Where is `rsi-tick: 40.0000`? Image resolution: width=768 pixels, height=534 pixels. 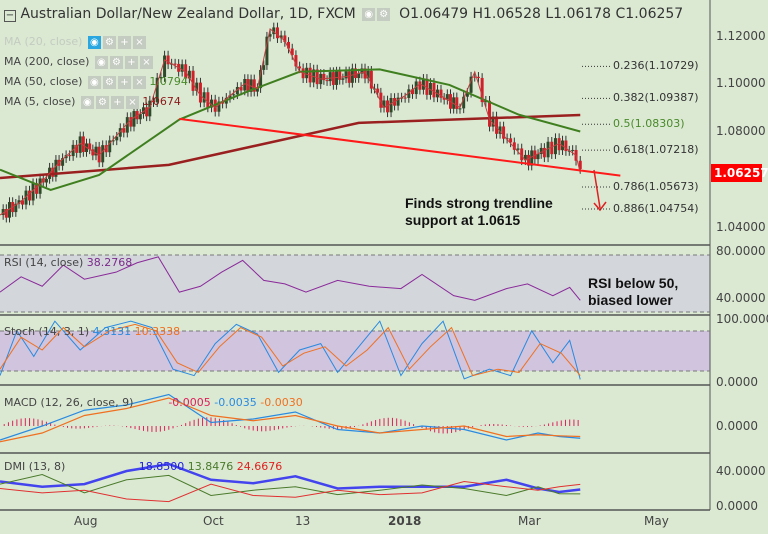
rsi-tick: 40.0000 is located at coordinates (741, 298).